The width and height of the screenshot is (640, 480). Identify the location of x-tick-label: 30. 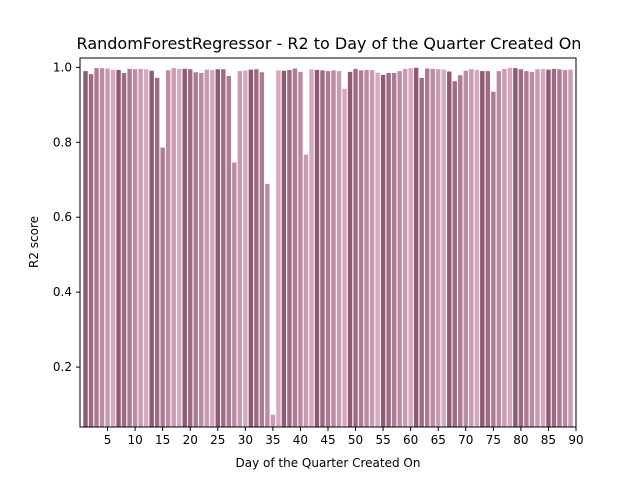
(245, 440).